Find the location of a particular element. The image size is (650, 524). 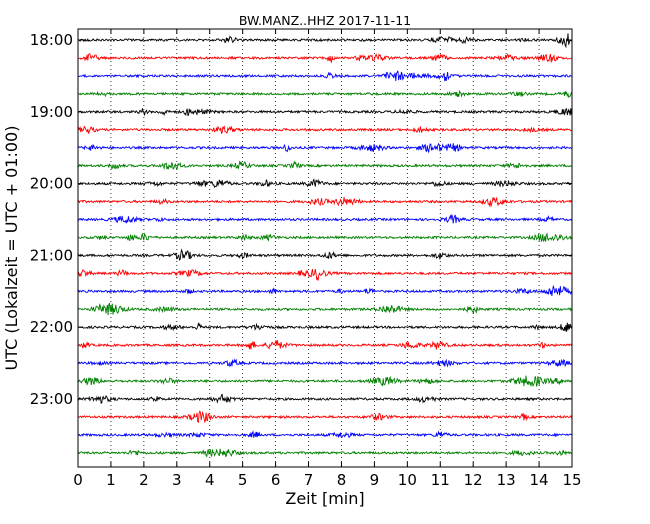

x-tick-label-13: 13 is located at coordinates (506, 480).